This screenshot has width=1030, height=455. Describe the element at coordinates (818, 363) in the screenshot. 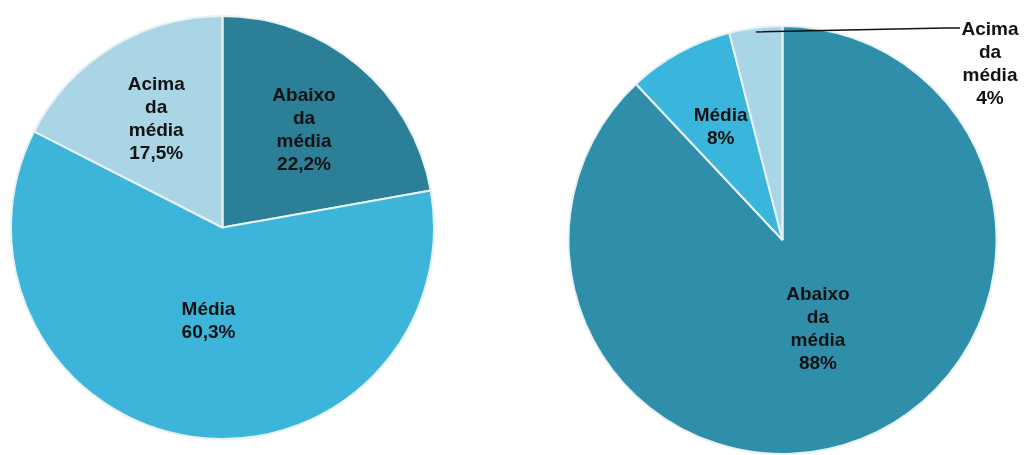

I see `data-label: 88%` at that location.